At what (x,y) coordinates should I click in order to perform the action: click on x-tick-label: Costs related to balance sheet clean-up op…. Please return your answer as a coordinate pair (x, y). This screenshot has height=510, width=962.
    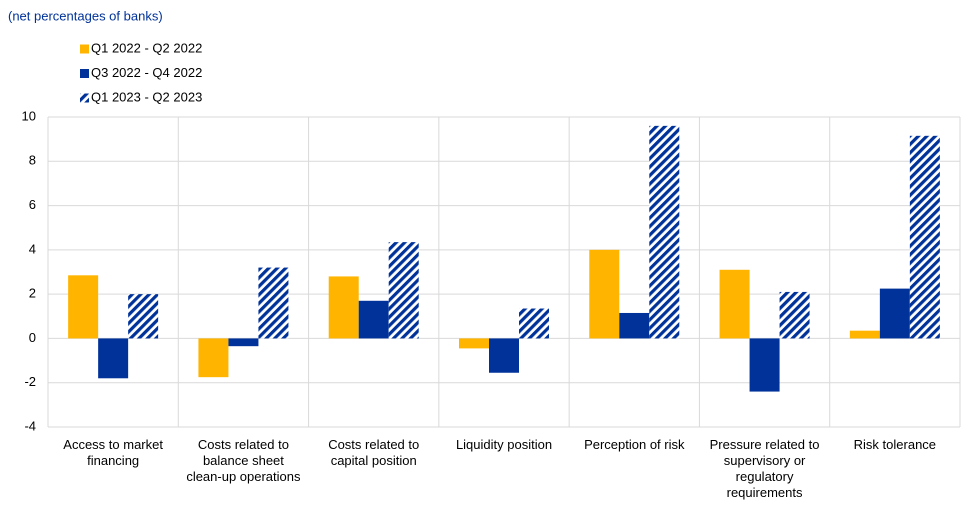
    Looking at the image, I should click on (243, 460).